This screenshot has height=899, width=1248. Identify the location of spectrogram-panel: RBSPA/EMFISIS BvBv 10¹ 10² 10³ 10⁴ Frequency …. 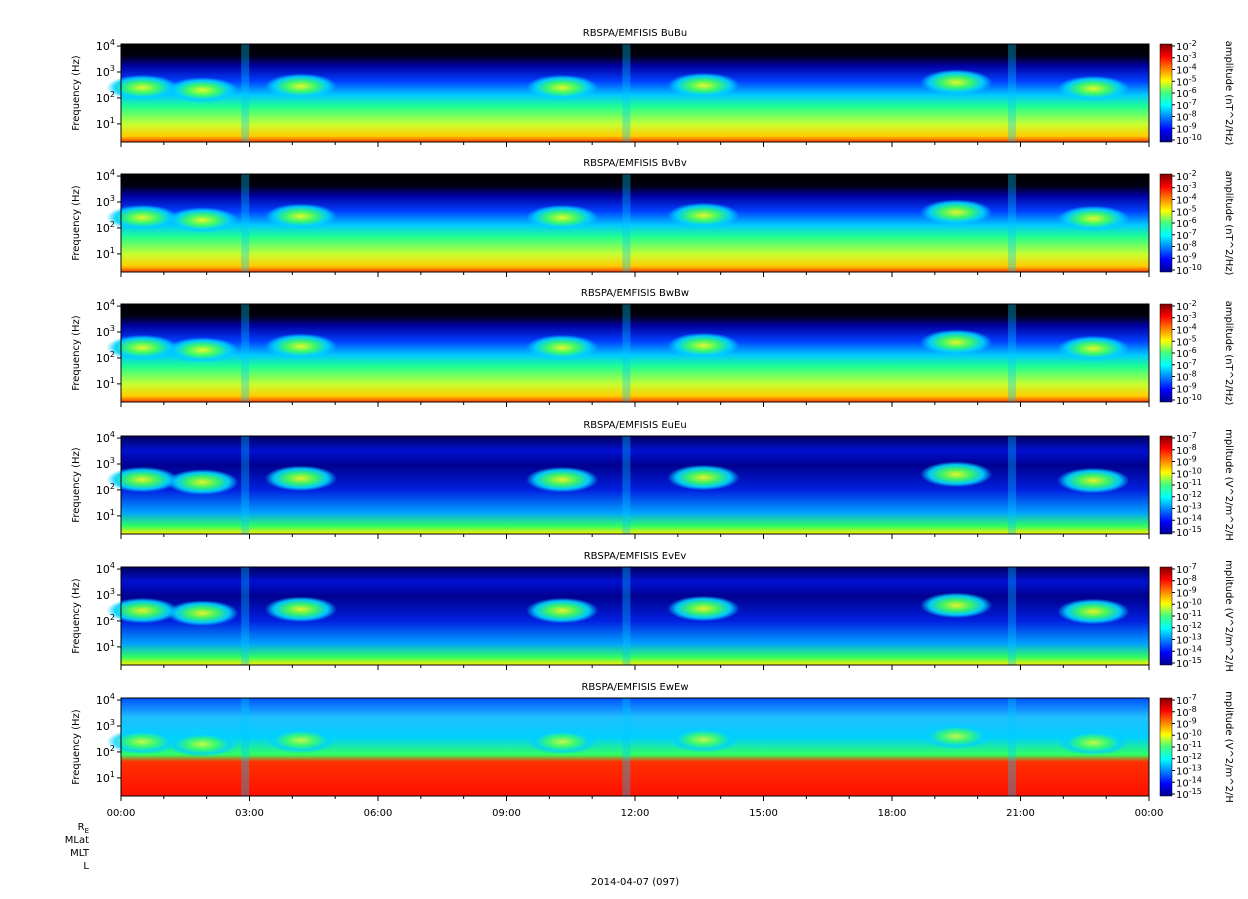
(652, 217).